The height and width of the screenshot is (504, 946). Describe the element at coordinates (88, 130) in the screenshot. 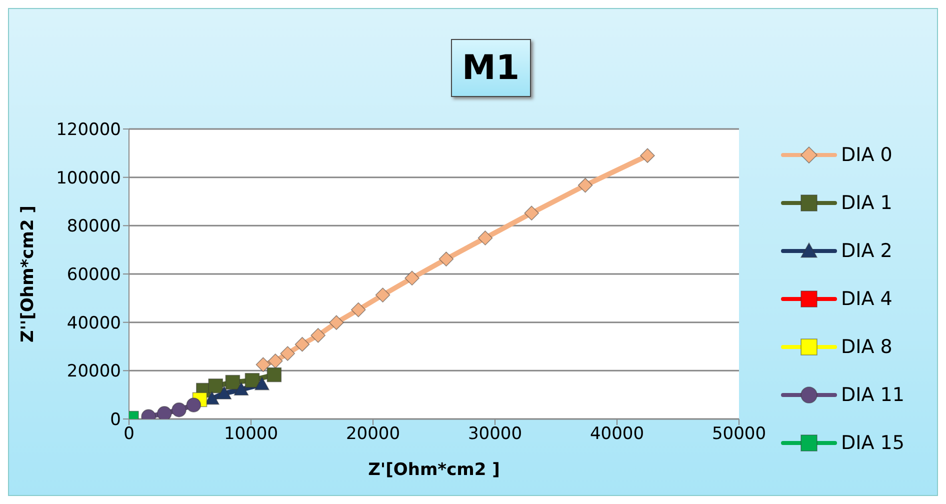

I see `y-tick-label: 120000` at that location.